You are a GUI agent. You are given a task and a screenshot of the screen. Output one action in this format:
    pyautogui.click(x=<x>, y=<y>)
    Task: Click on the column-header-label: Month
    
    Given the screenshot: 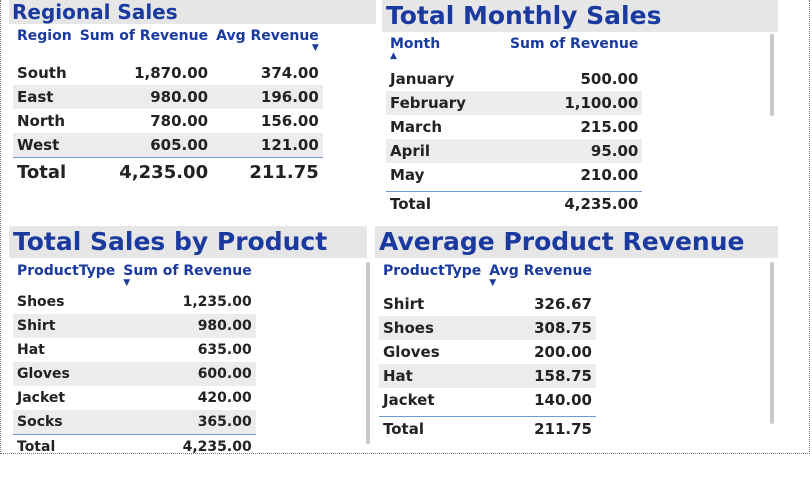 What is the action you would take?
    pyautogui.click(x=415, y=44)
    